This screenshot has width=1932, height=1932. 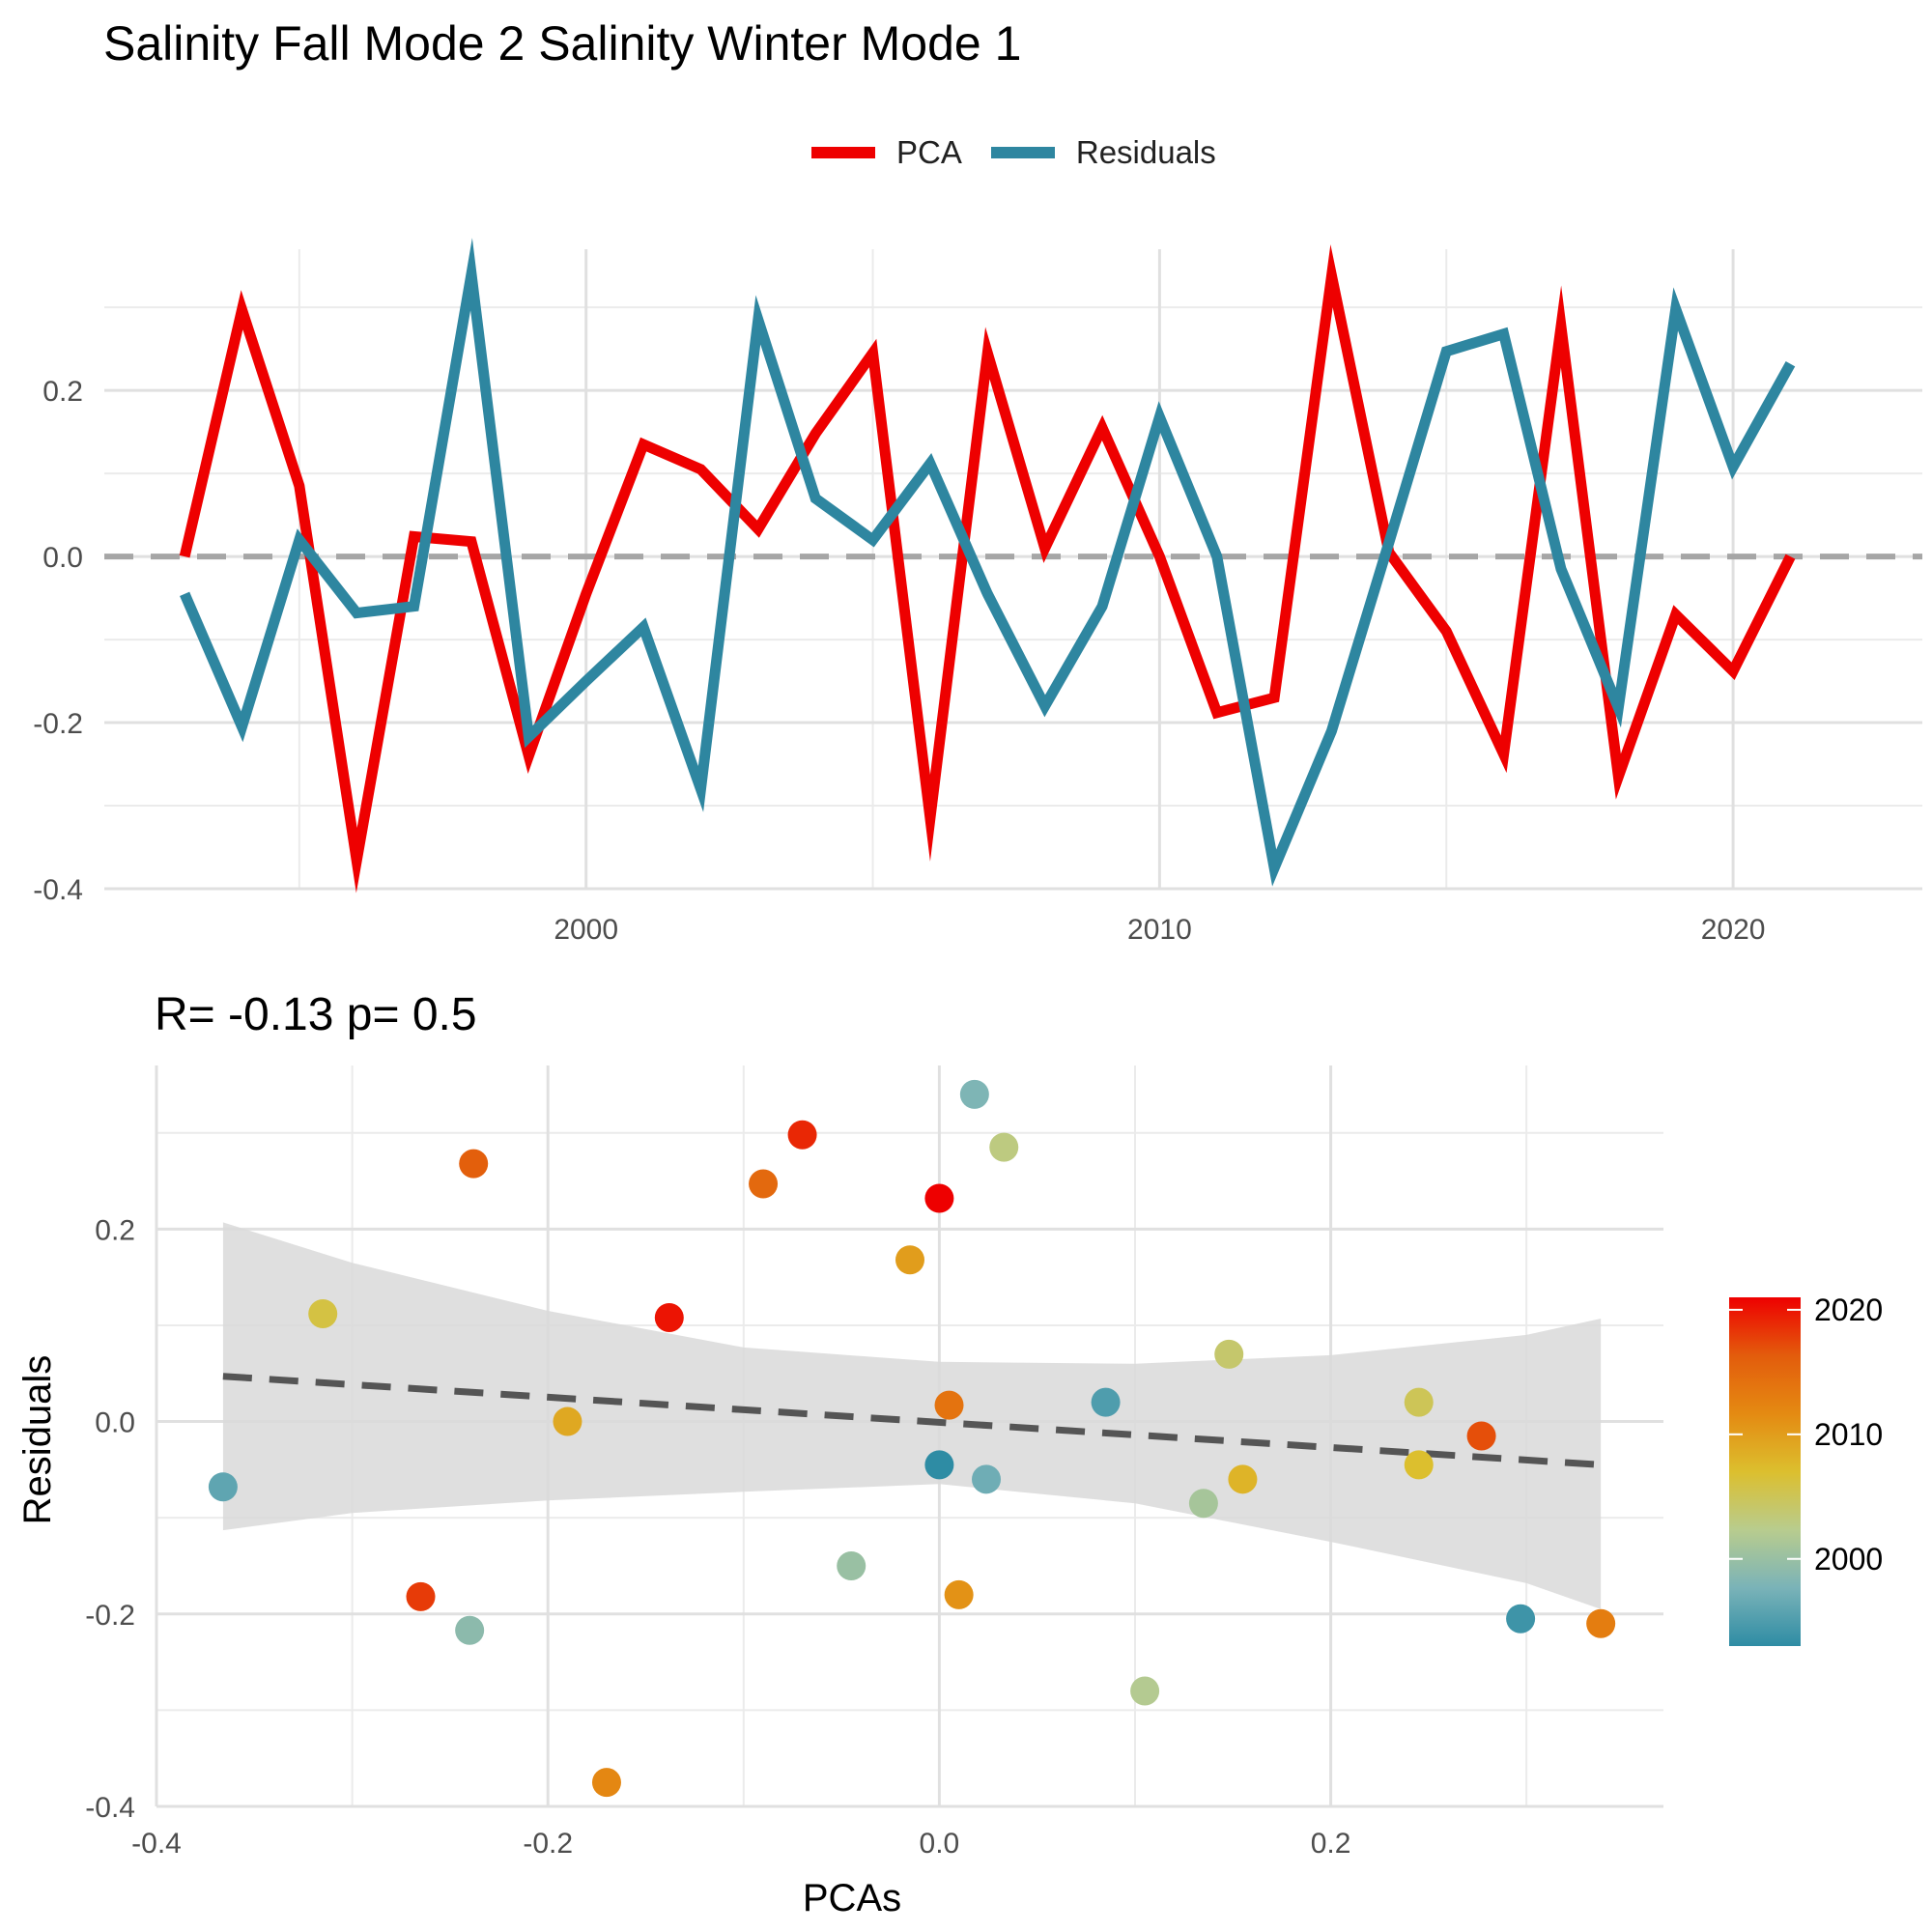 I want to click on colorbar-gradient, so click(x=1765, y=1471).